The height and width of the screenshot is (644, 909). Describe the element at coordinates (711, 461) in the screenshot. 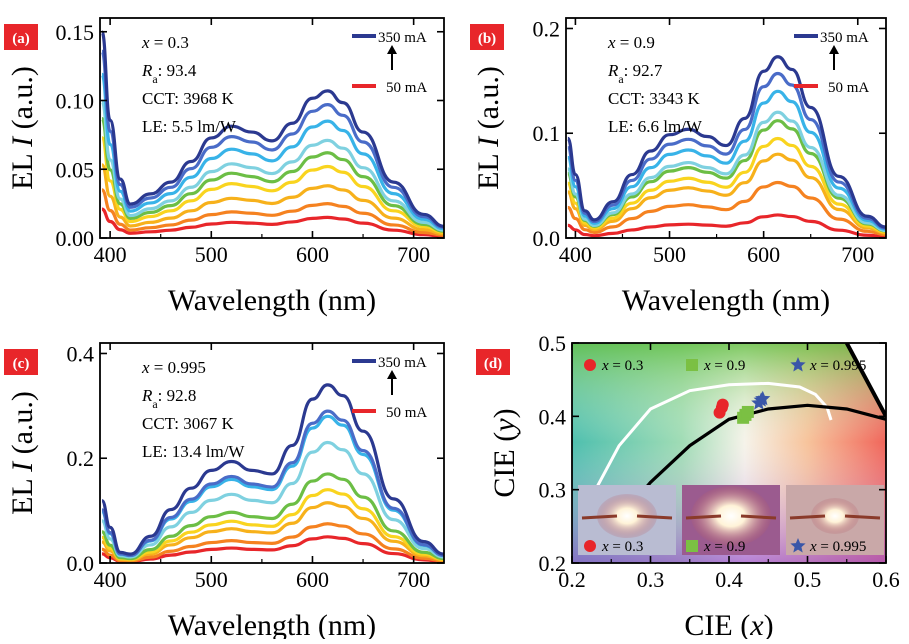

I see `white-boundary-curve` at that location.